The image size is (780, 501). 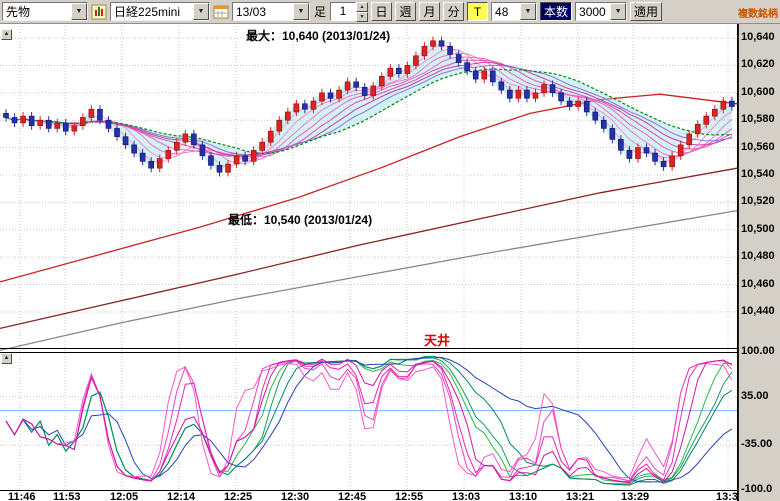 What do you see at coordinates (523, 496) in the screenshot?
I see `time-axis-label: 13:10` at bounding box center [523, 496].